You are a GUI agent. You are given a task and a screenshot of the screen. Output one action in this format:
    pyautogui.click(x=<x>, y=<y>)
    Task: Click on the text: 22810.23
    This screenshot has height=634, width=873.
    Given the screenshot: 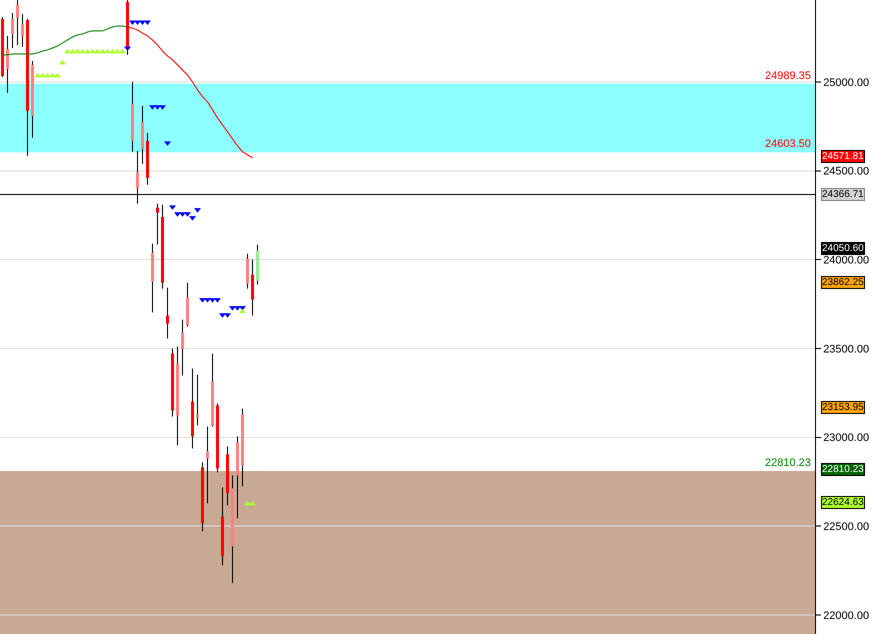 What is the action you would take?
    pyautogui.click(x=843, y=469)
    